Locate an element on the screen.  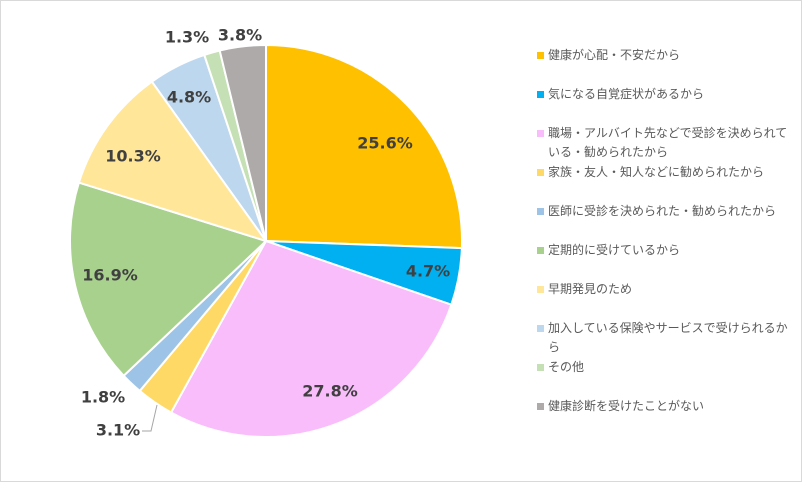
legend-label: 早期発見のため is located at coordinates (590, 289).